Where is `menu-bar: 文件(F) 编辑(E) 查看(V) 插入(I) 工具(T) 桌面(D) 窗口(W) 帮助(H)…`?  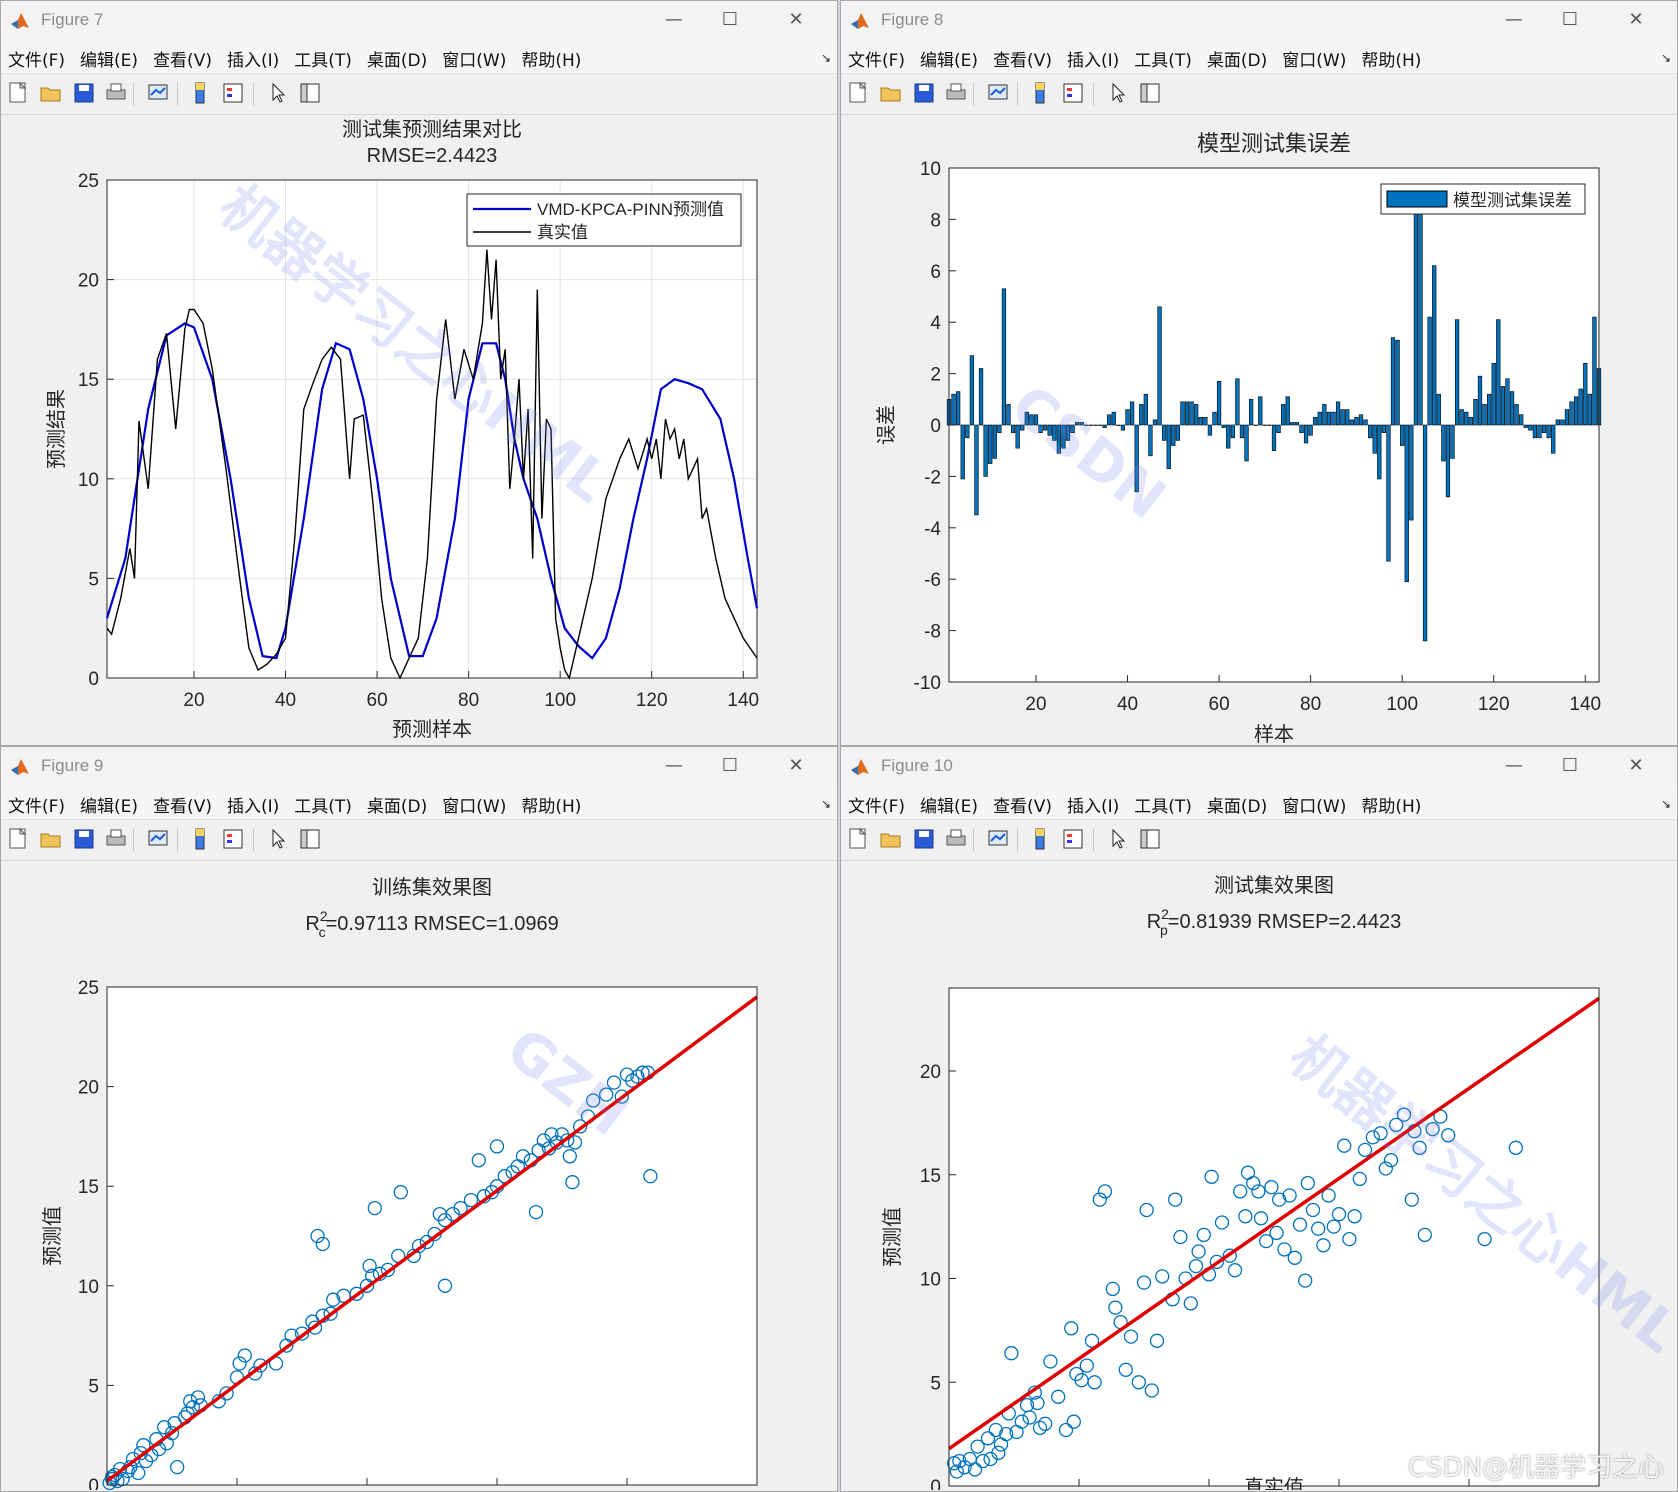
menu-bar: 文件(F) 编辑(E) 查看(V) 插入(I) 工具(T) 桌面(D) 窗口(W) 帮助(H)… is located at coordinates (419, 57).